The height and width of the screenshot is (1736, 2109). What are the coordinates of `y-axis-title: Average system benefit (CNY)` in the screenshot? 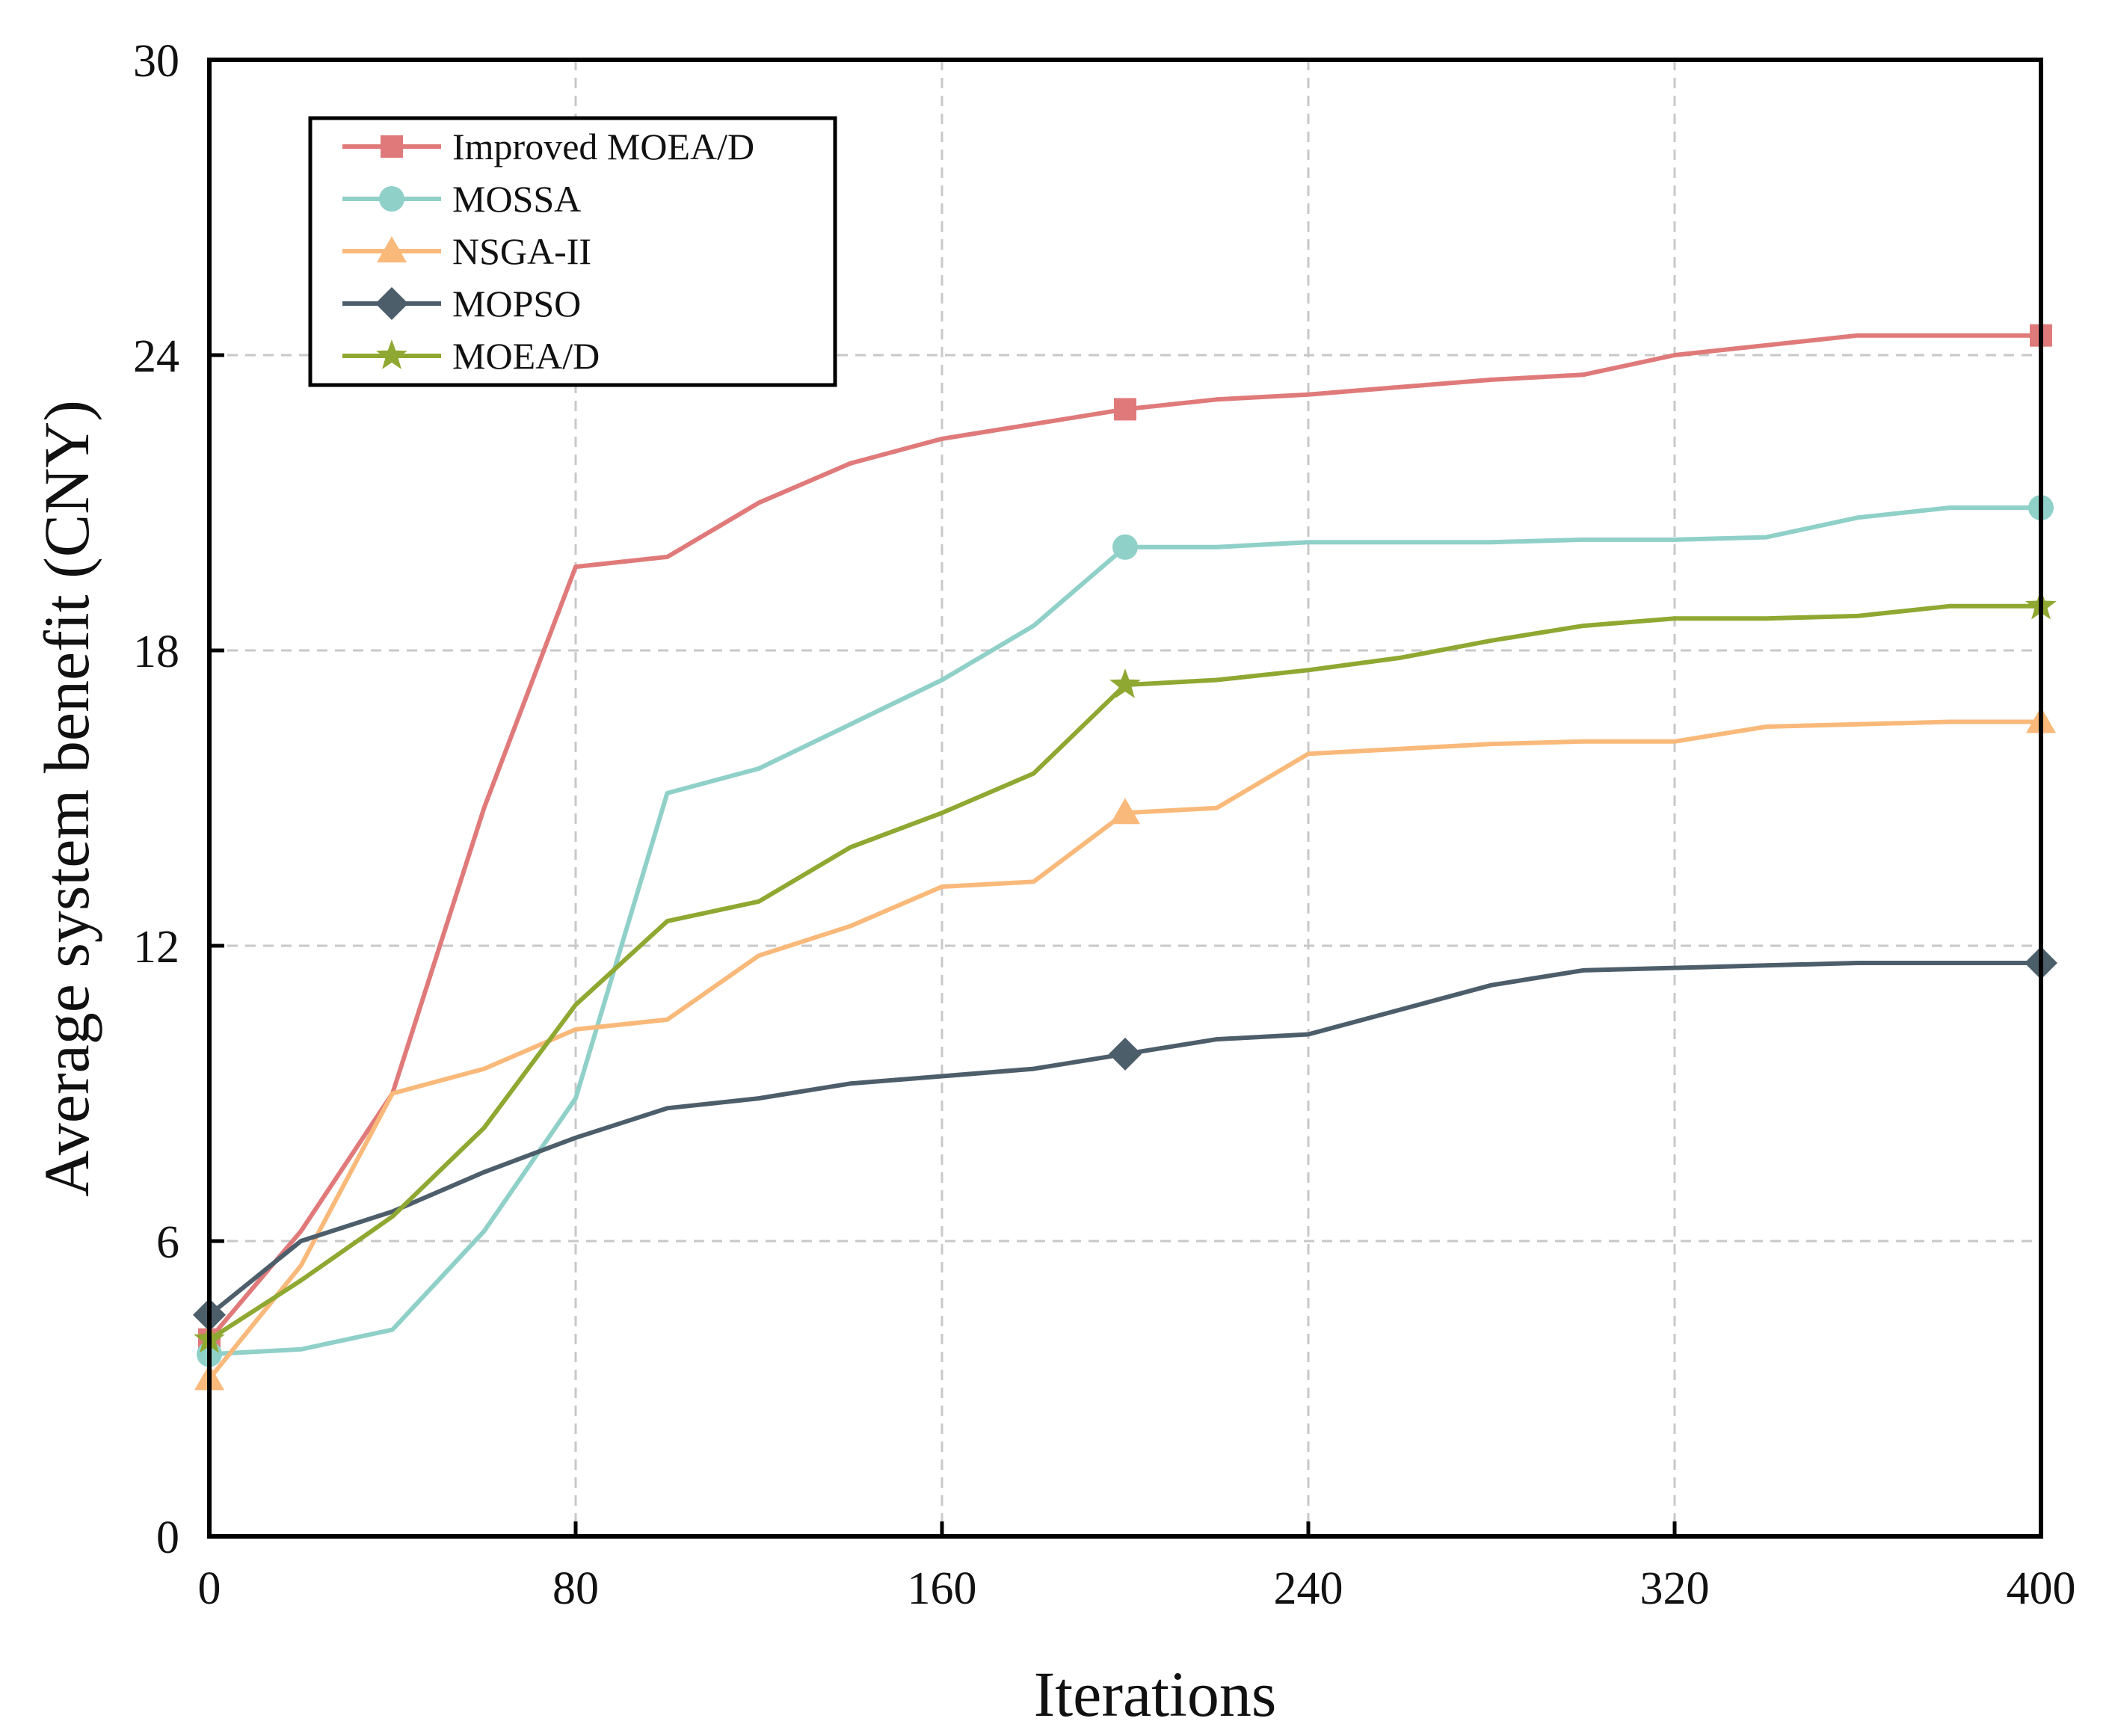 It's located at (66, 798).